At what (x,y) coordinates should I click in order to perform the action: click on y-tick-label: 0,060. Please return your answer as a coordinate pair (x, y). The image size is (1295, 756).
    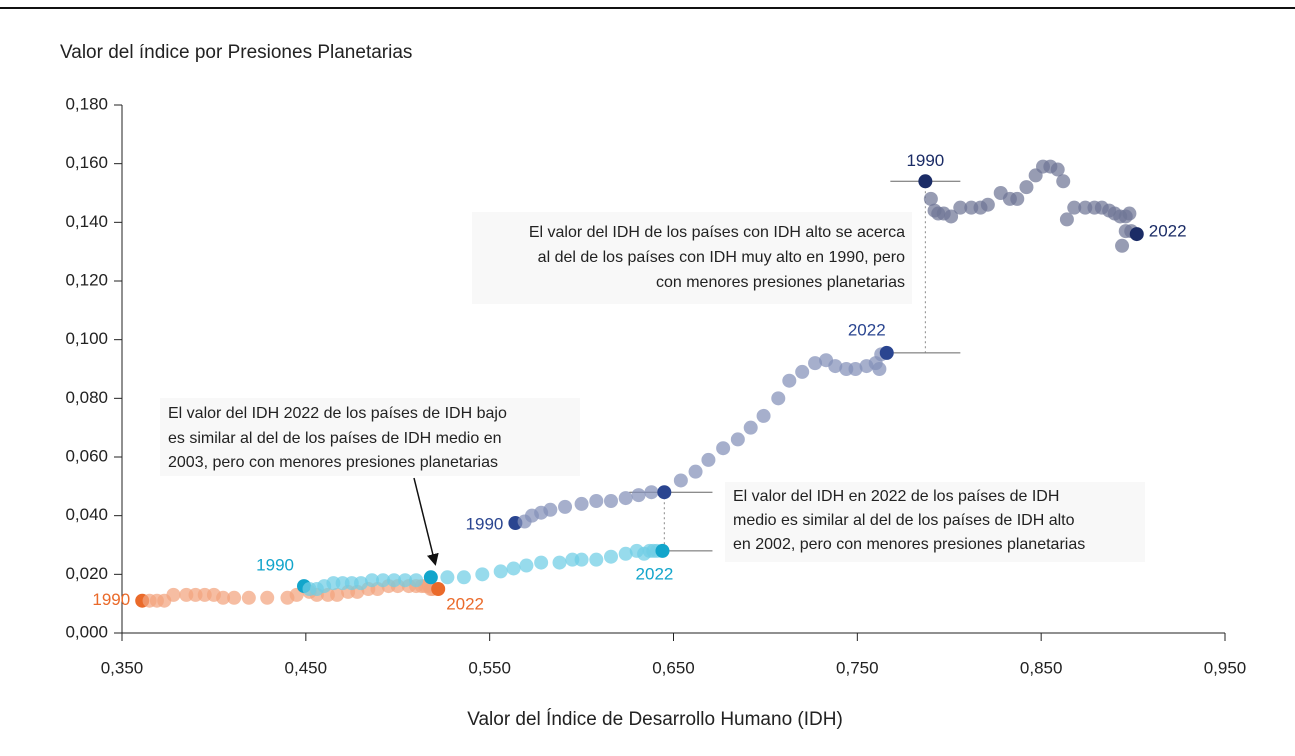
    Looking at the image, I should click on (86, 455).